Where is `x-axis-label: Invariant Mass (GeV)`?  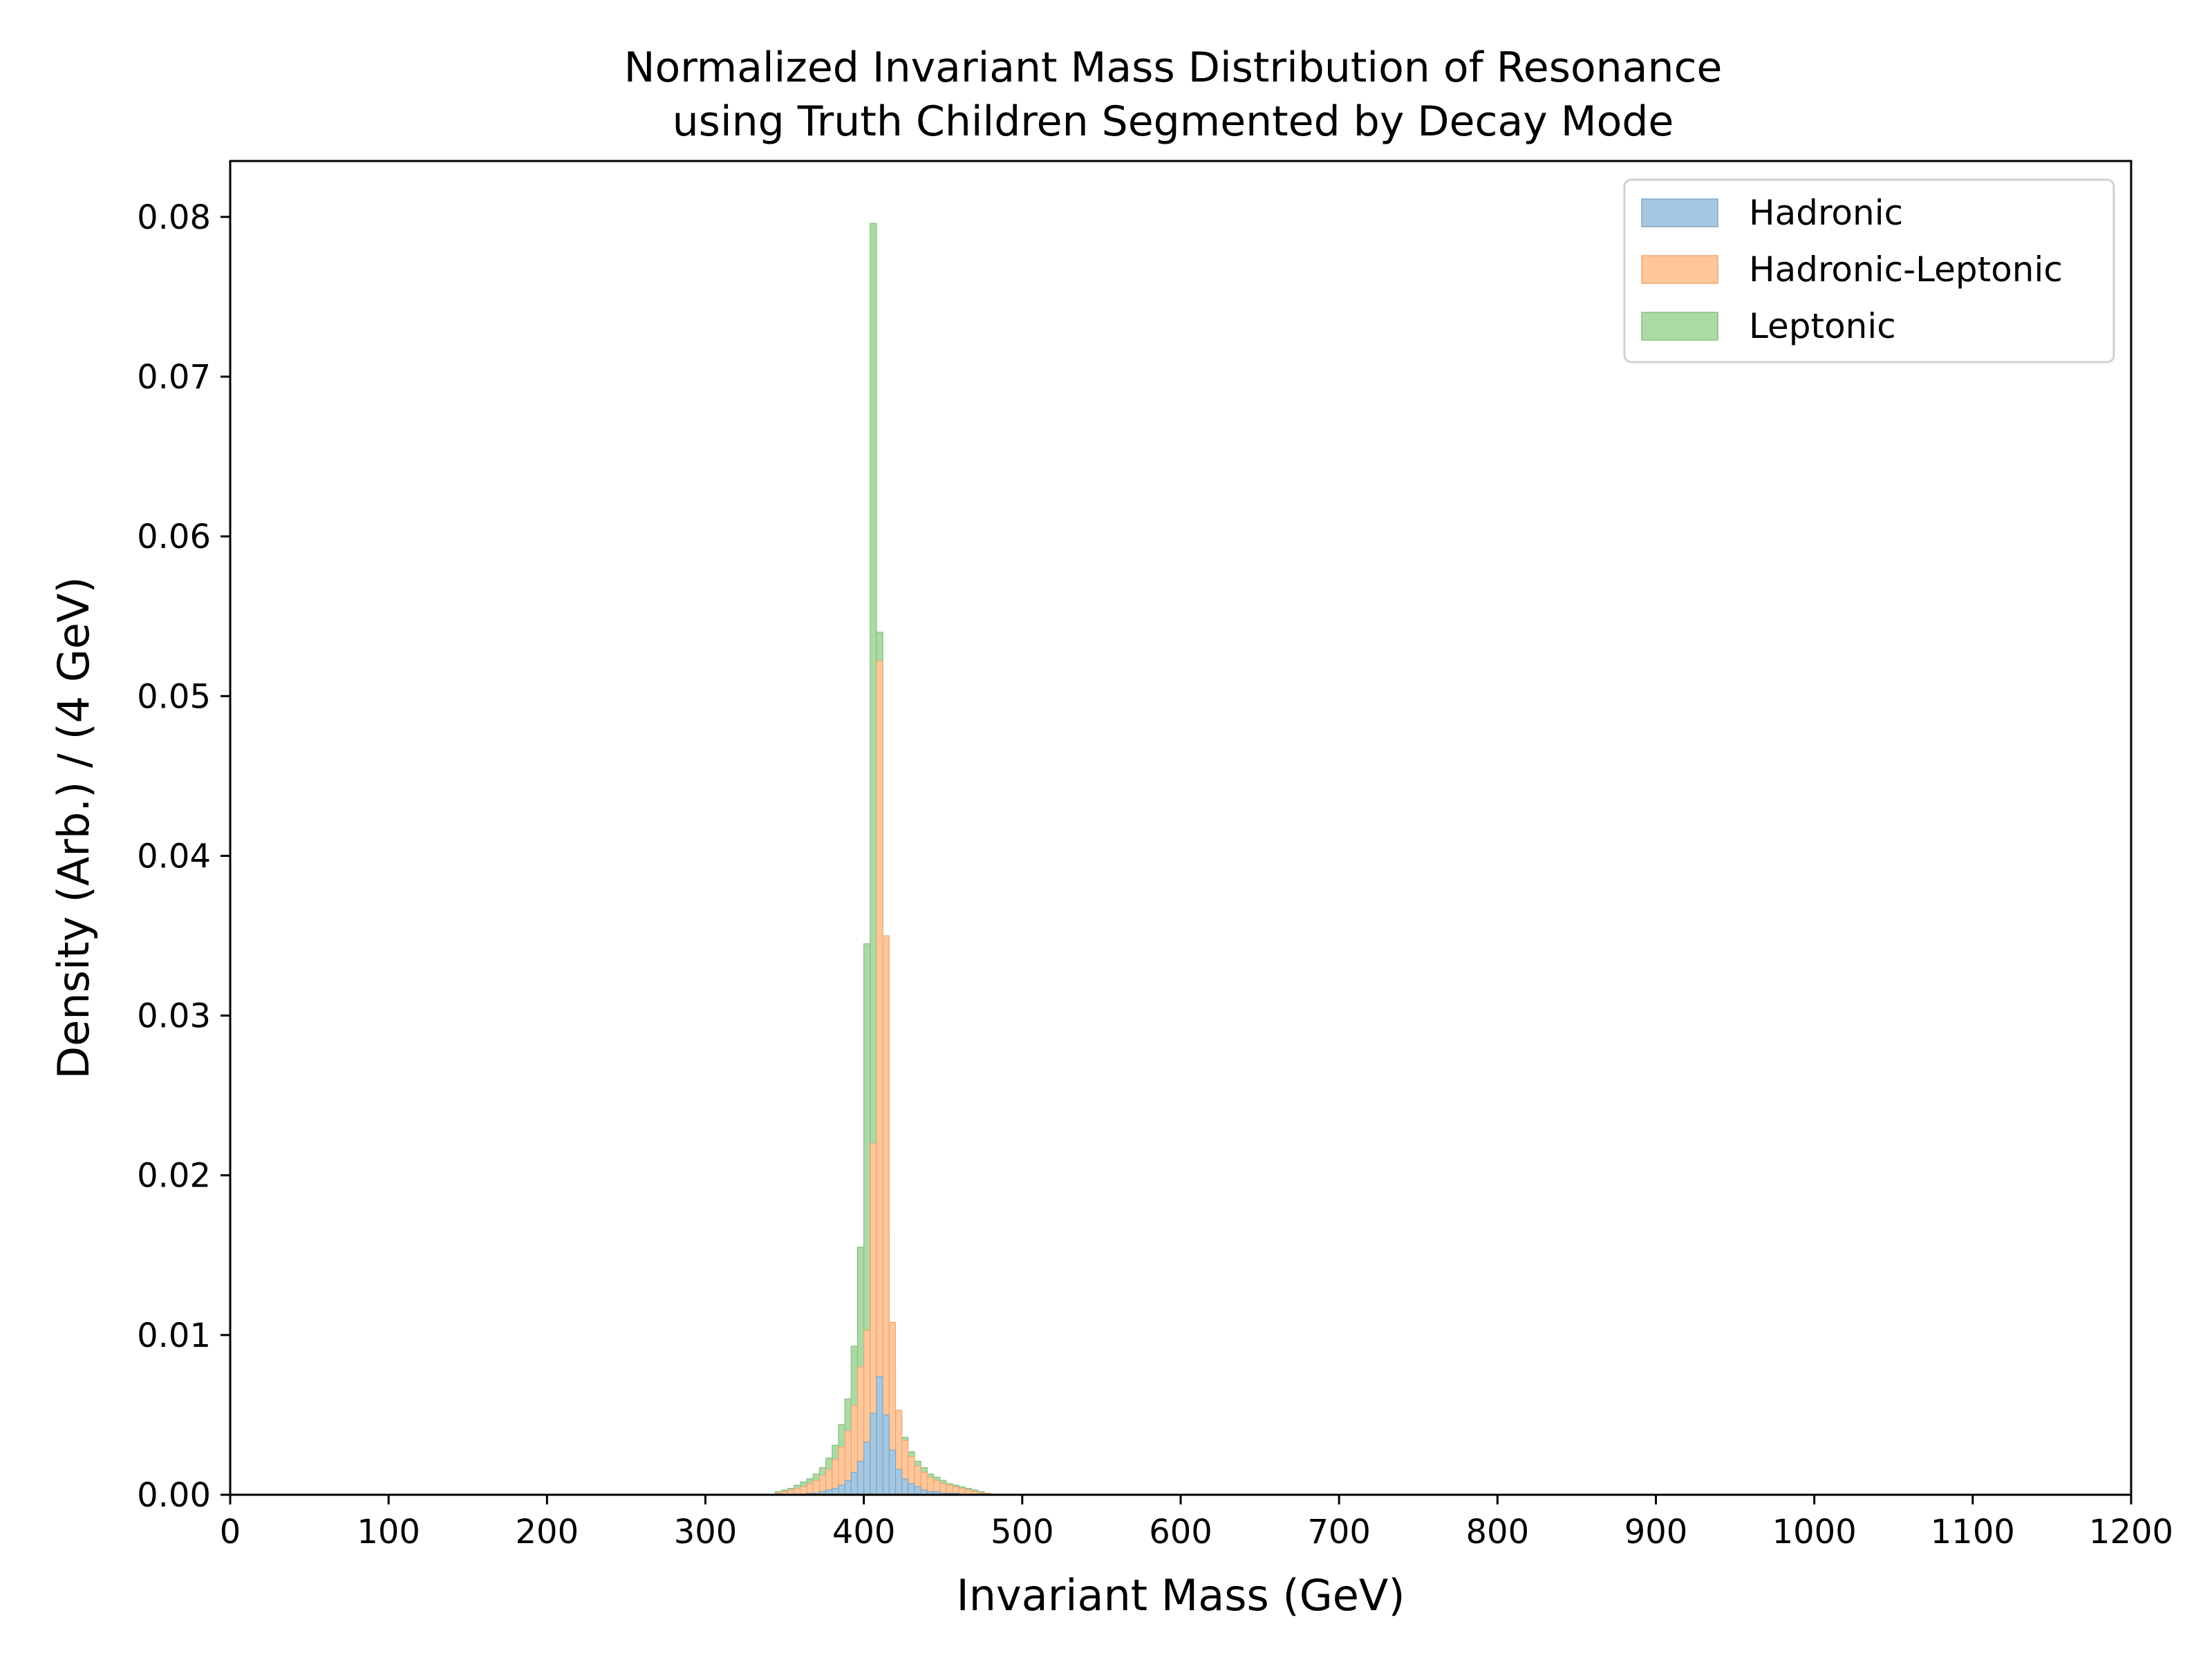 x-axis-label: Invariant Mass (GeV) is located at coordinates (1180, 1596).